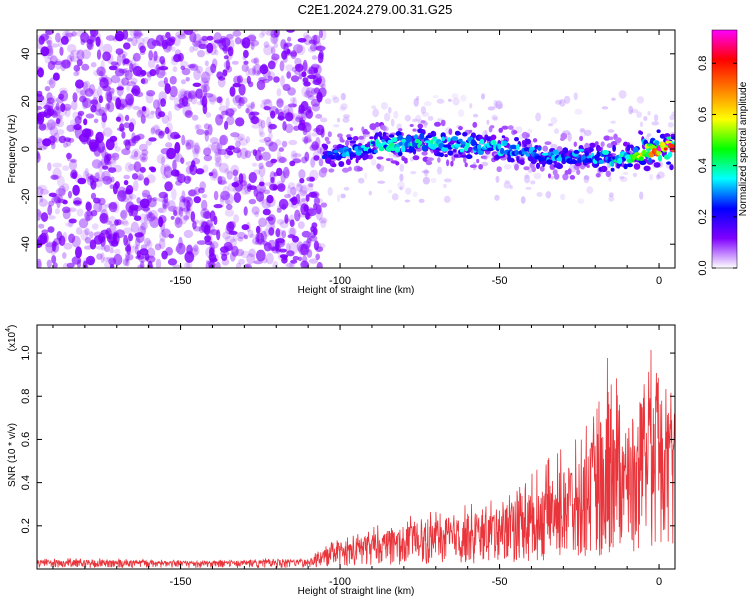  I want to click on colorbar-label: Normalized spectral amplitude, so click(743, 148).